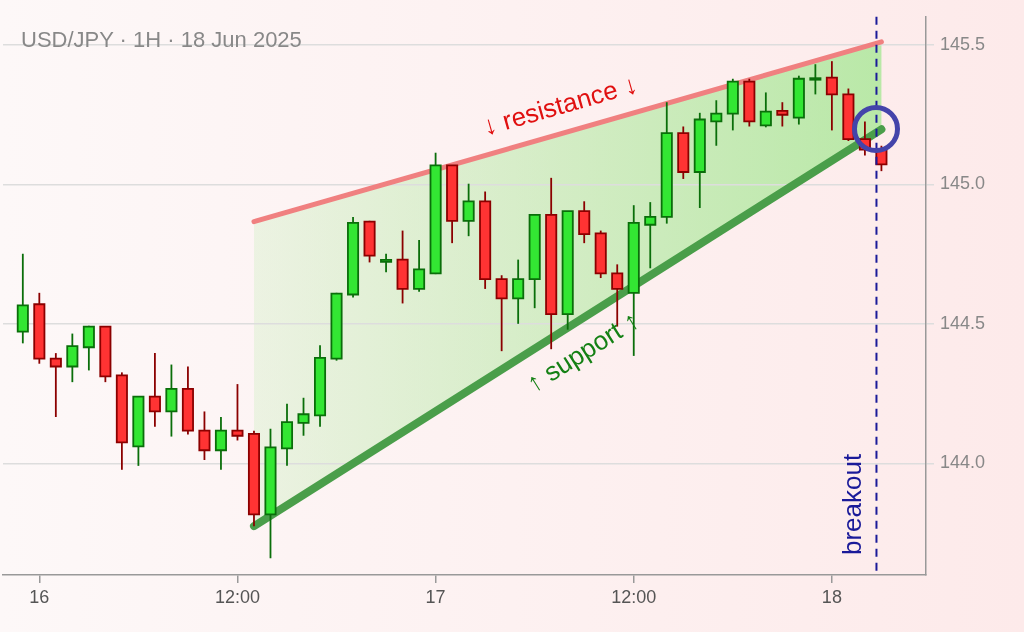 The height and width of the screenshot is (632, 1024). Describe the element at coordinates (963, 43) in the screenshot. I see `y-tick-label: 145.5` at that location.